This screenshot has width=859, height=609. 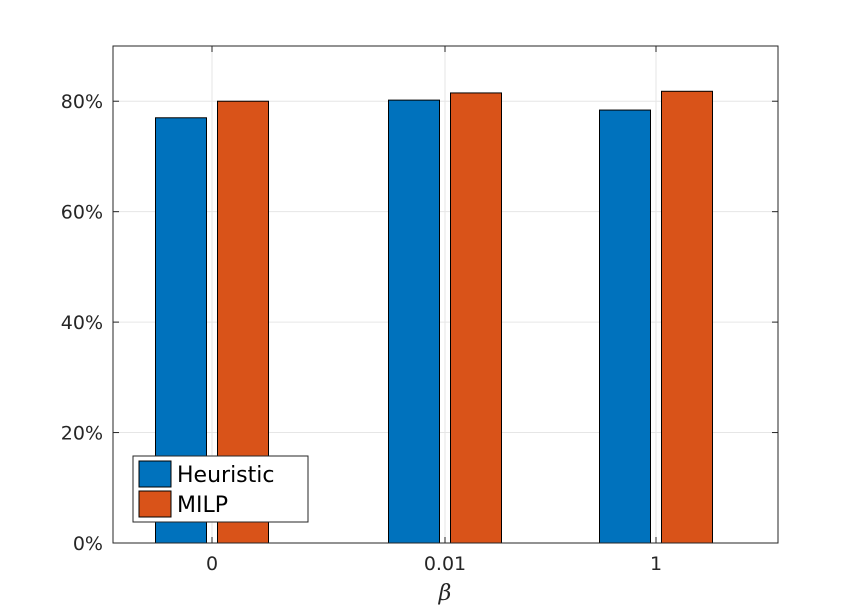 I want to click on x-axis-title: β, so click(x=445, y=593).